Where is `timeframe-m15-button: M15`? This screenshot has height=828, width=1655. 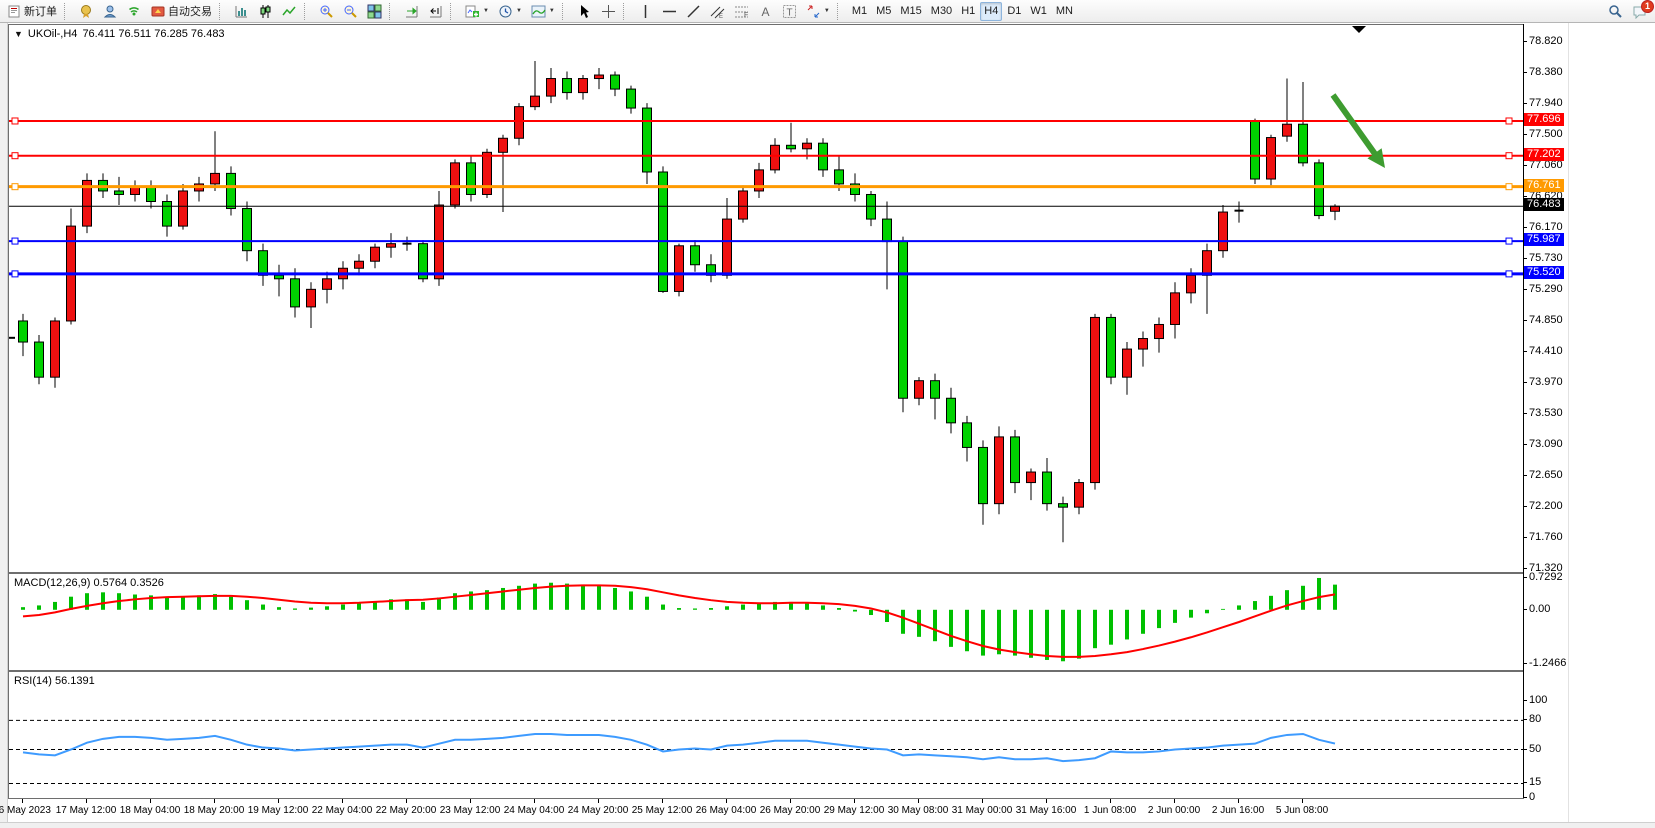 timeframe-m15-button: M15 is located at coordinates (911, 11).